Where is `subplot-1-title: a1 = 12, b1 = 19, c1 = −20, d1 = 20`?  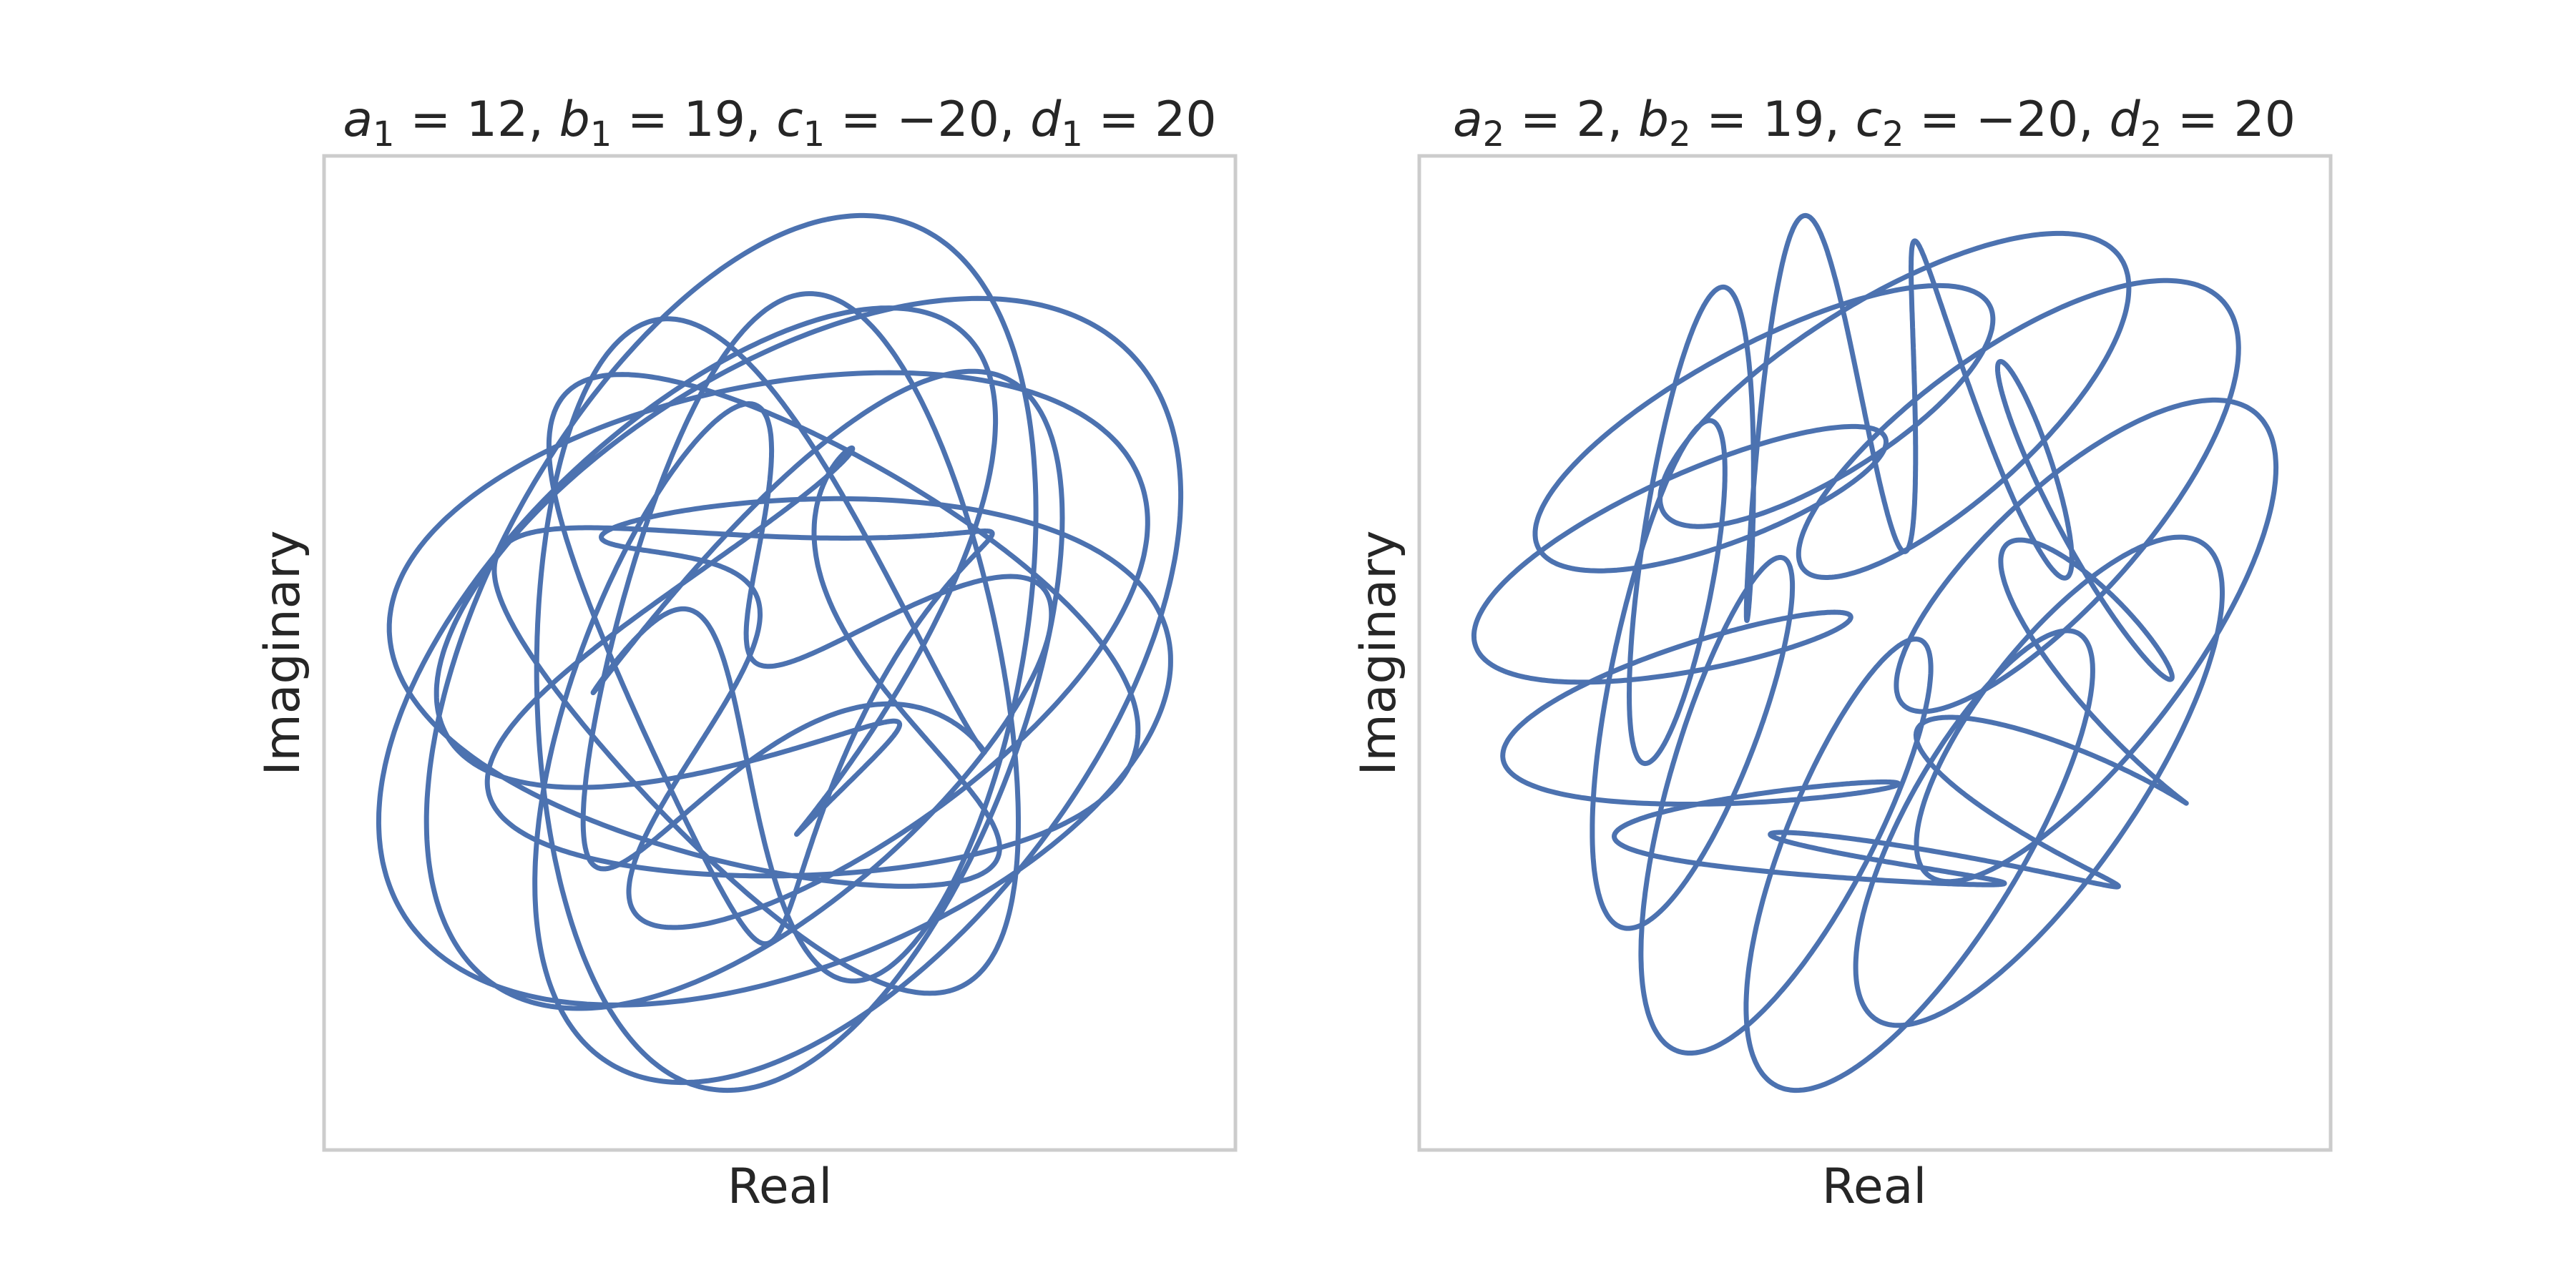 subplot-1-title: a1 = 12, b1 = 19, c1 = −20, d1 = 20 is located at coordinates (779, 123).